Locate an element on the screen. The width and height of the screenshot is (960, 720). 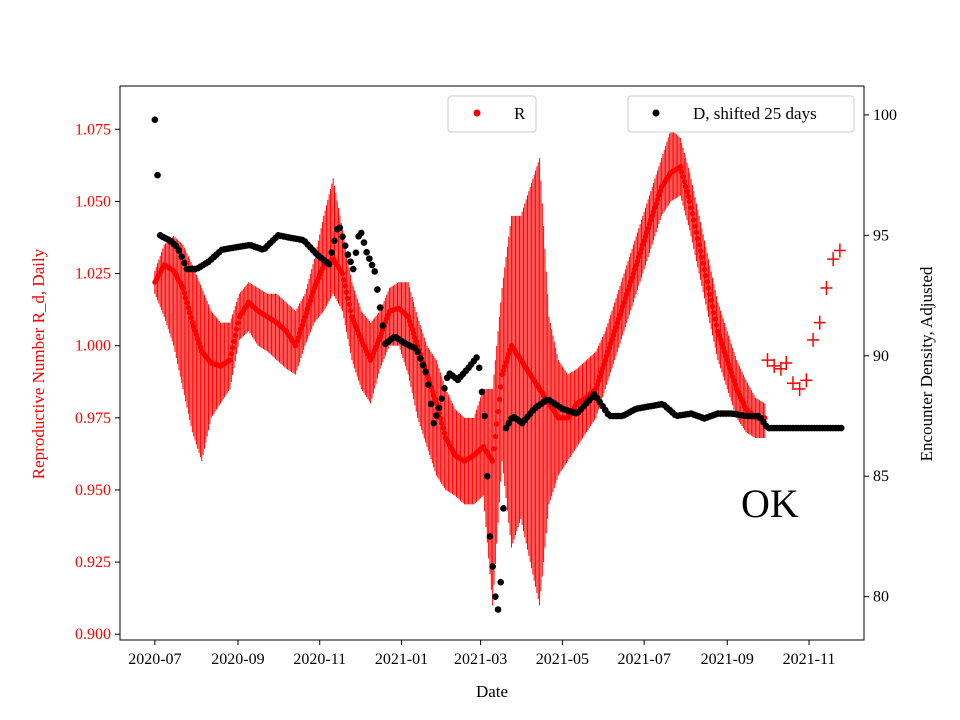
left-y-axis: 0.900 0.925 0.950 0.975 1.000 1.025 1.050 1.075 is located at coordinates (97, 382).